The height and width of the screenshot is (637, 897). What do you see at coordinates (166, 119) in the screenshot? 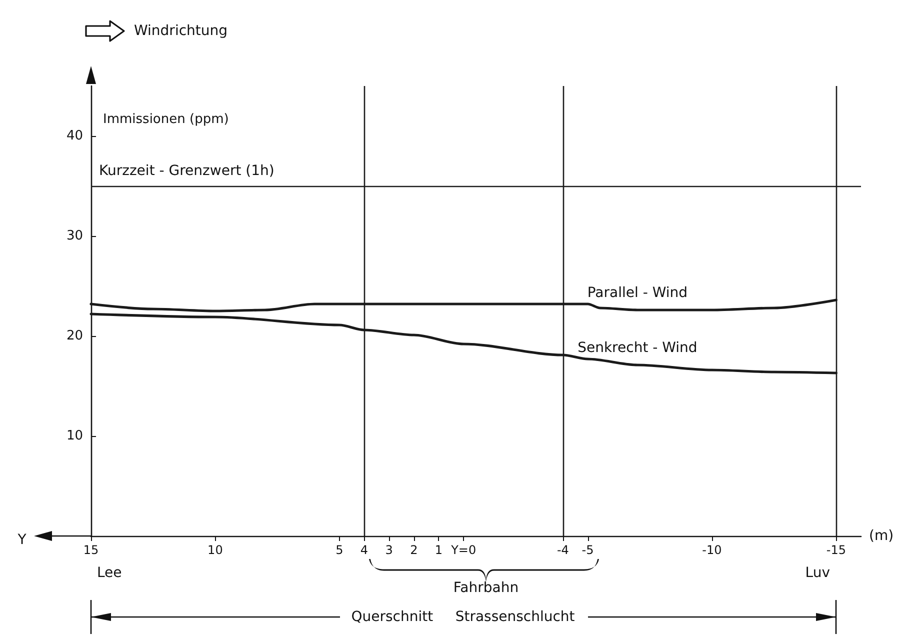
I see `y-axis-title: Immissionen (ppm)` at bounding box center [166, 119].